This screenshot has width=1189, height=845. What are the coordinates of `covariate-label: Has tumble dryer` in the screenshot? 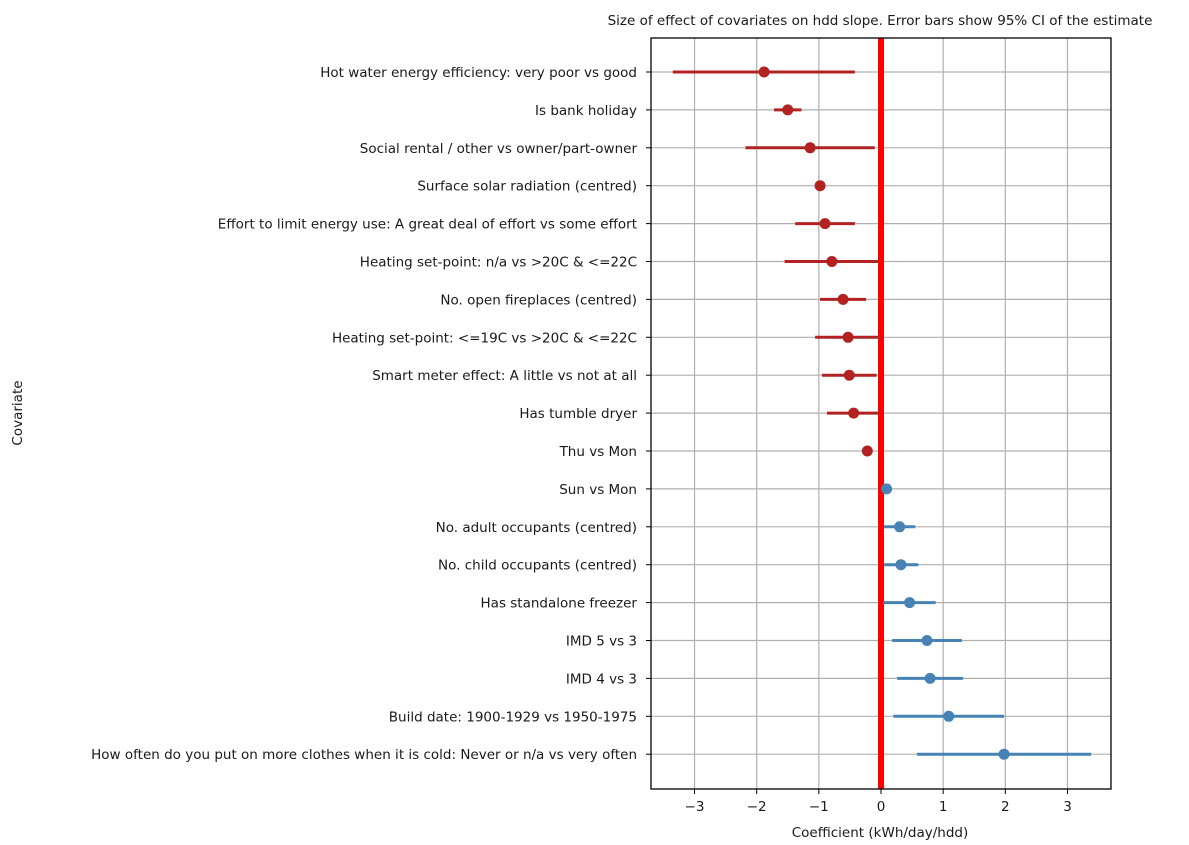 It's located at (578, 414).